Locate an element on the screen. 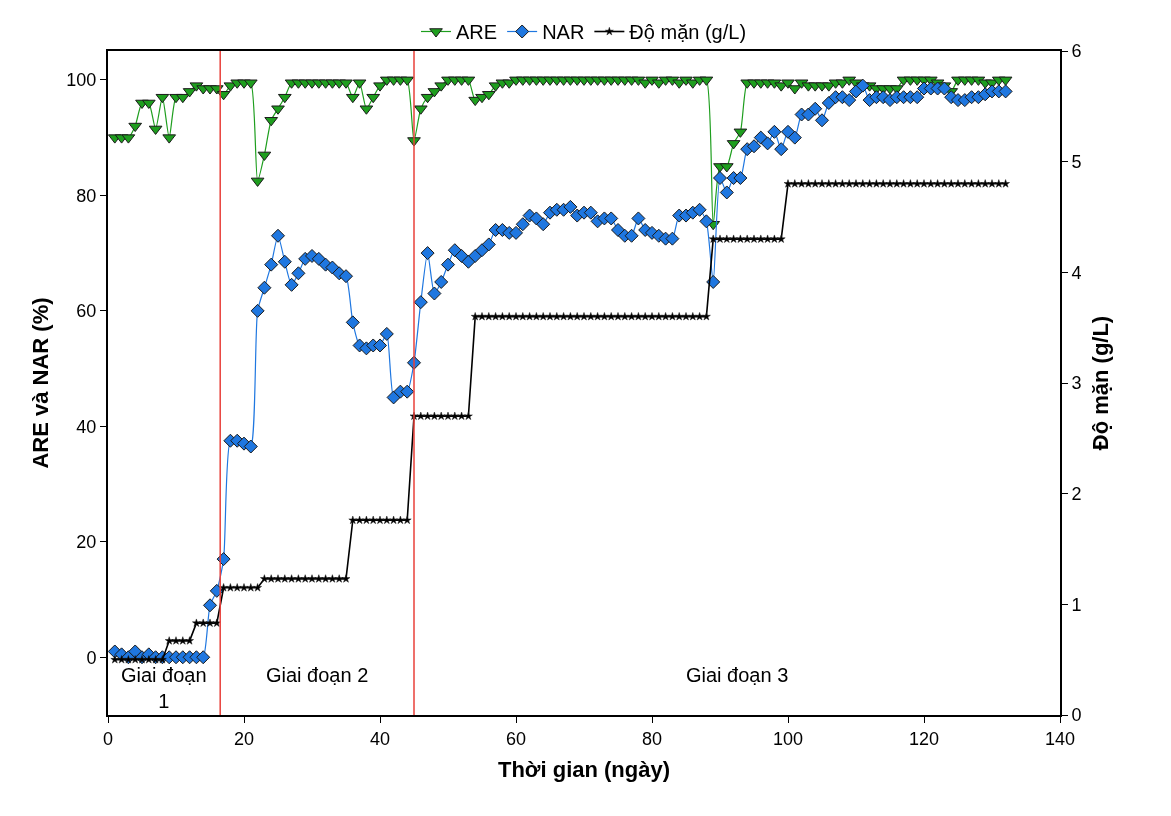  y2-tick-label: 3 is located at coordinates (1076, 383).